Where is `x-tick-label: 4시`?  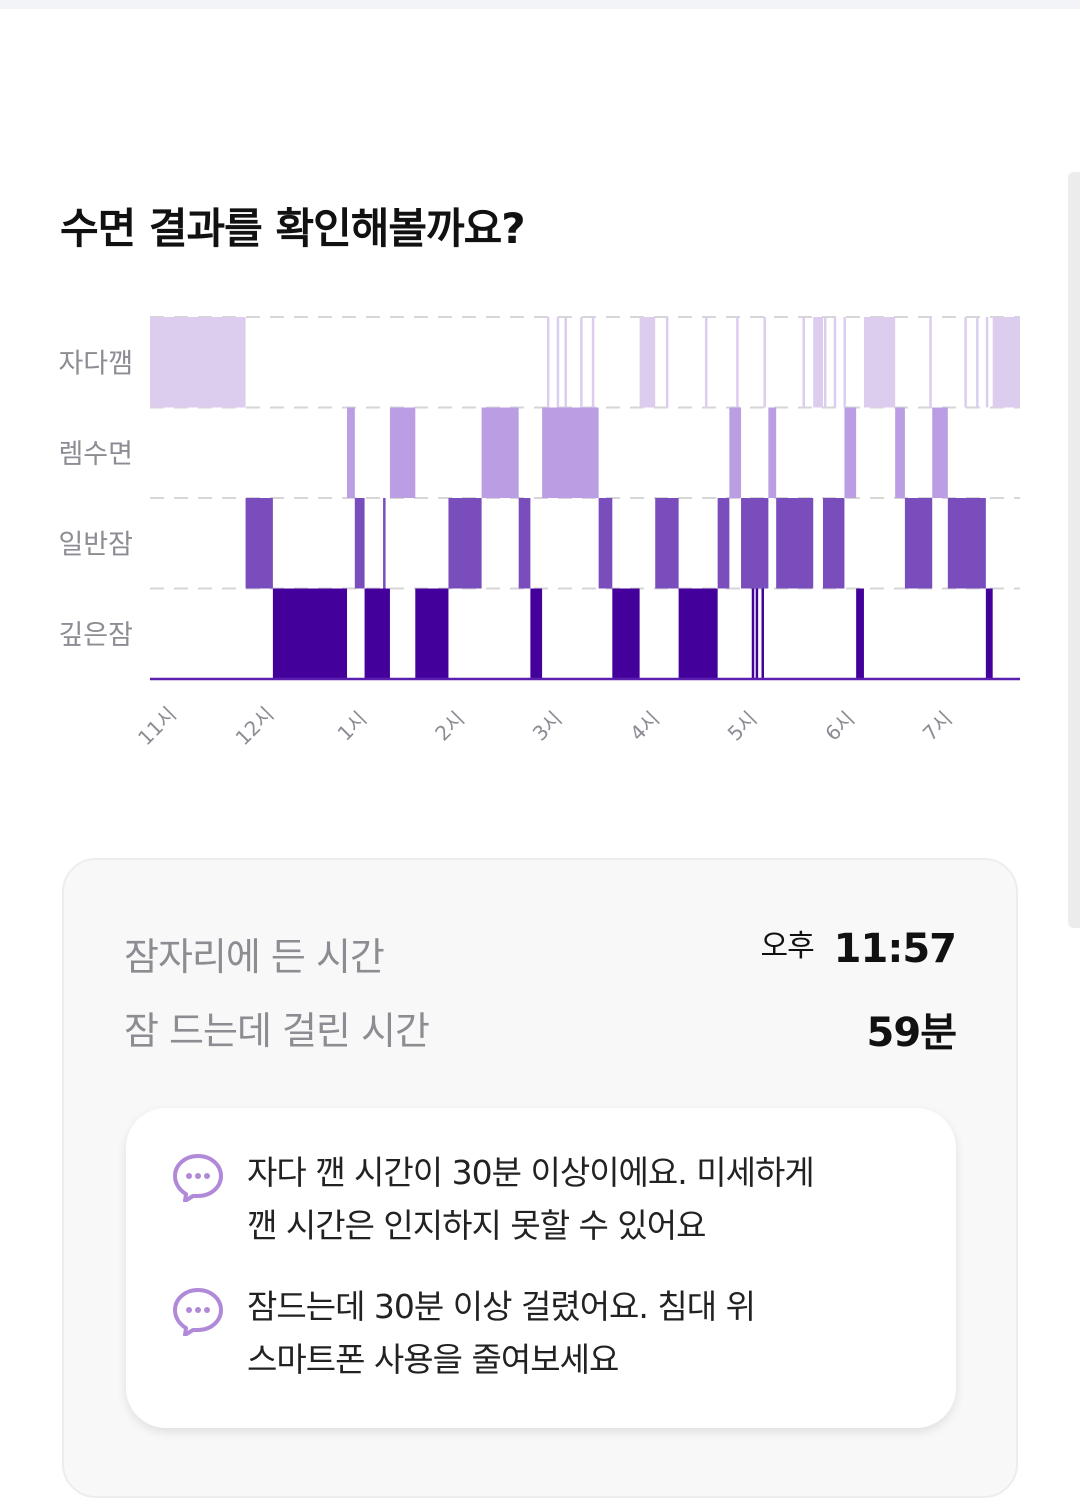
x-tick-label: 4시 is located at coordinates (644, 726).